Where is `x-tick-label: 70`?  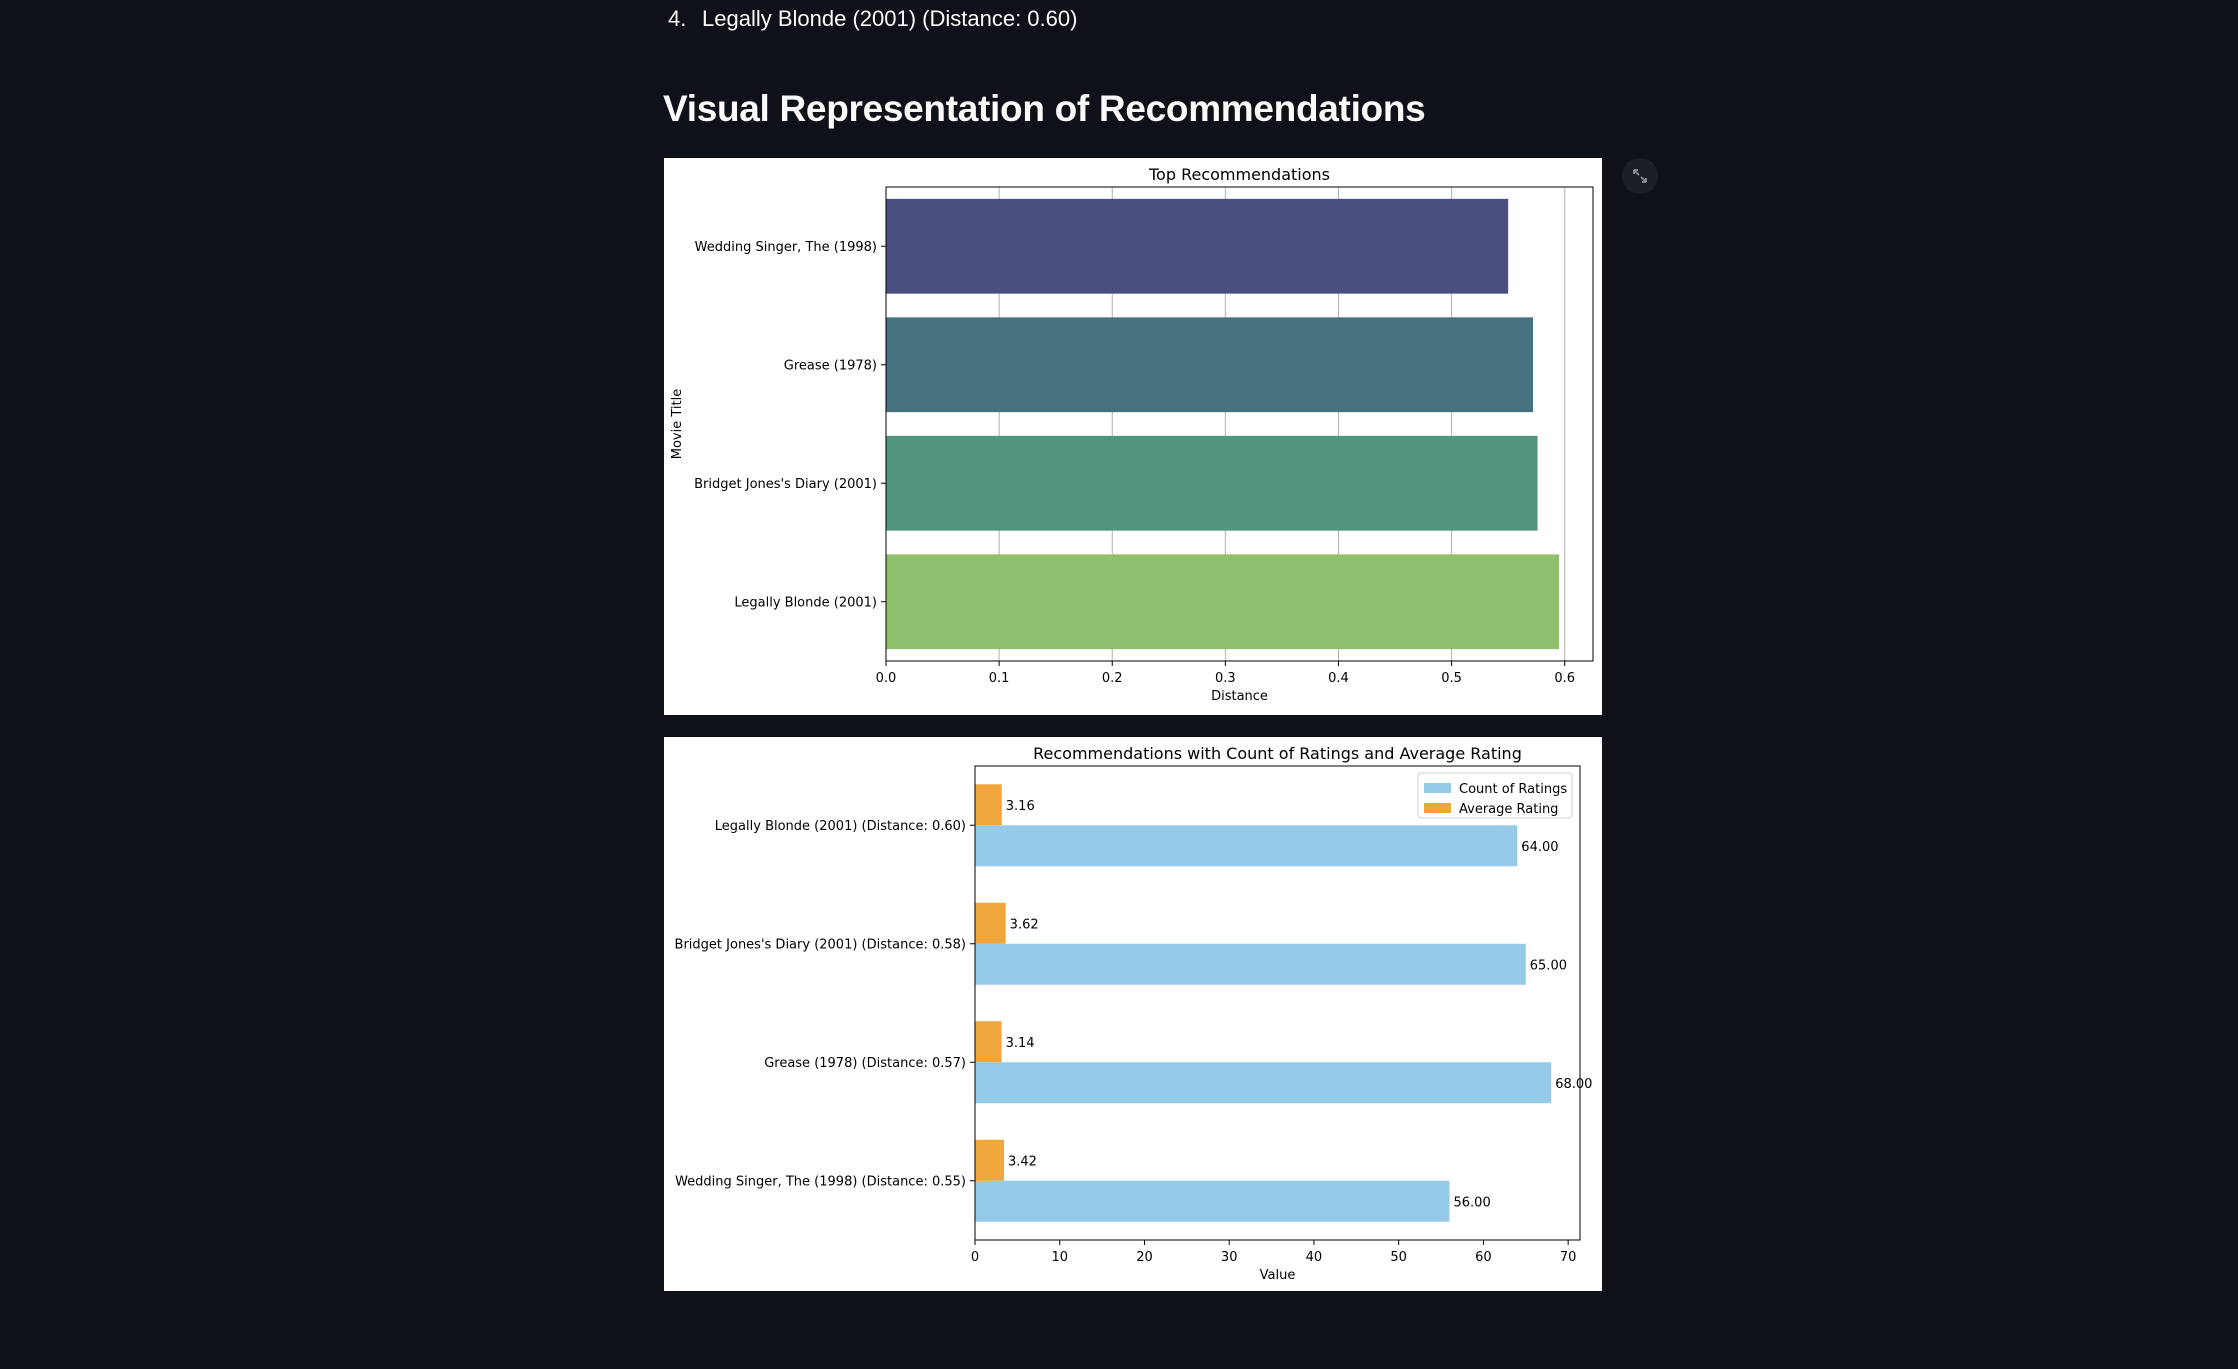
x-tick-label: 70 is located at coordinates (1568, 1257).